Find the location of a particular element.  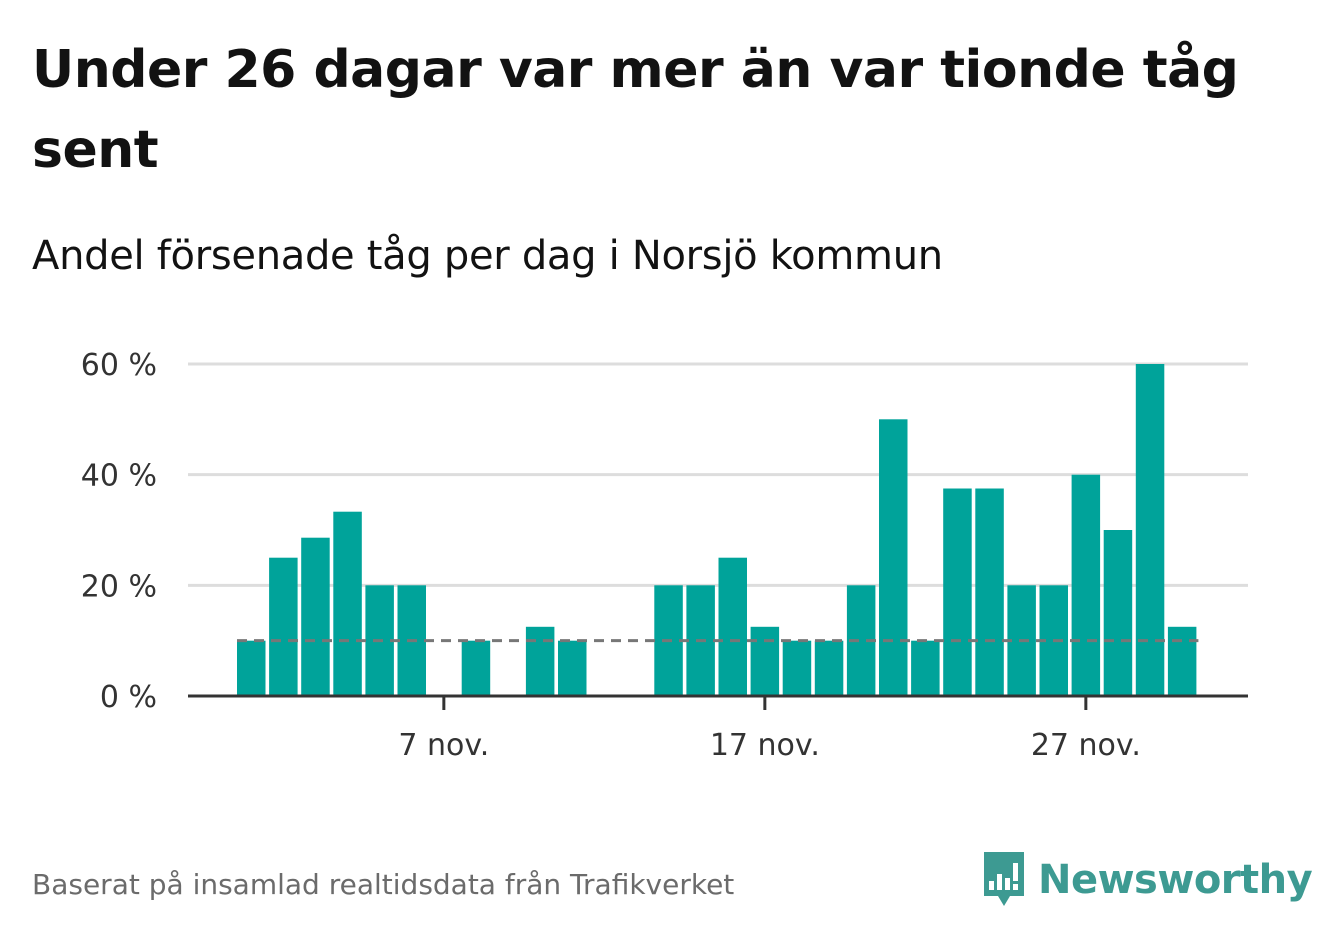

bar: 21 nov.: 50 % is located at coordinates (893, 557).